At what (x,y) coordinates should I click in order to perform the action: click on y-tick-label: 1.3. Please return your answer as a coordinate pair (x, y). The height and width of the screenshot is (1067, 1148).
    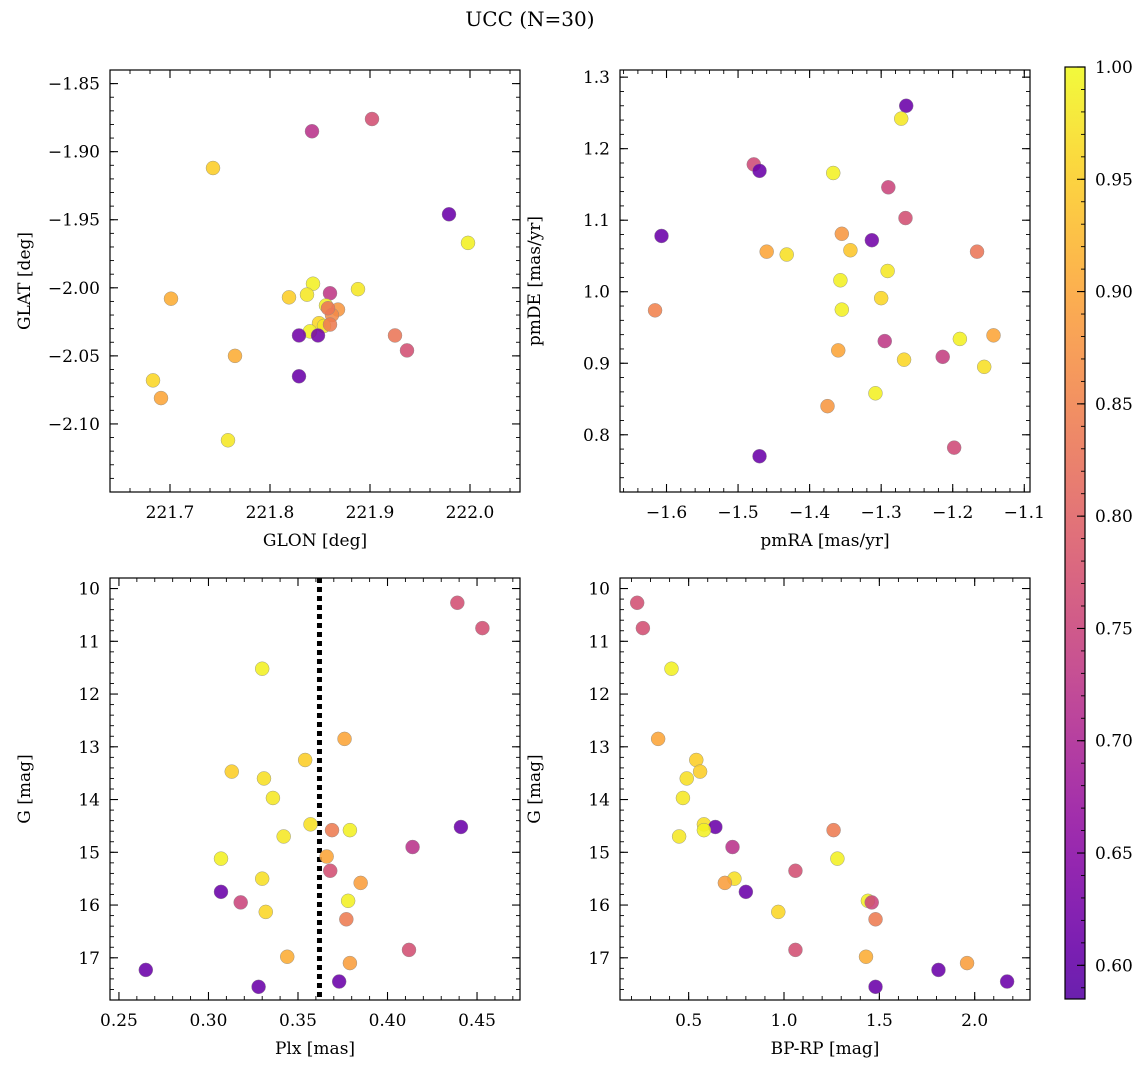
    Looking at the image, I should click on (596, 78).